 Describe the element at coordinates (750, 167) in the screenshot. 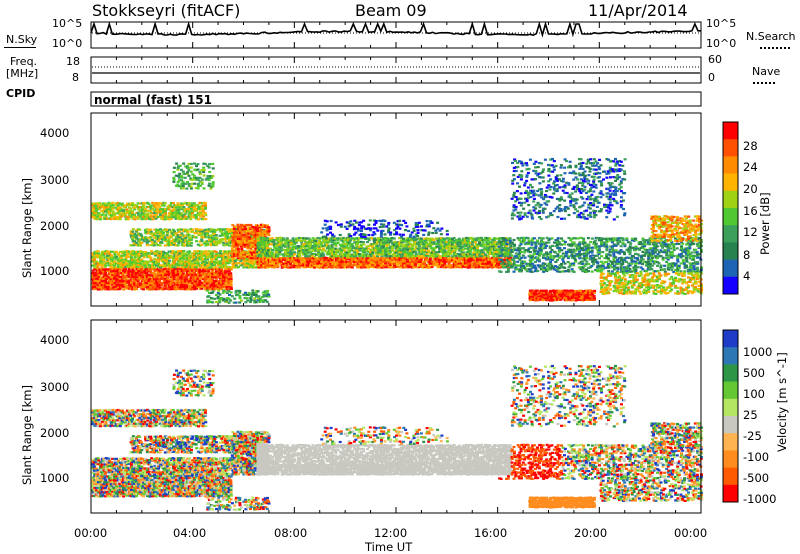

I see `power-cb-tick-24: 24` at that location.